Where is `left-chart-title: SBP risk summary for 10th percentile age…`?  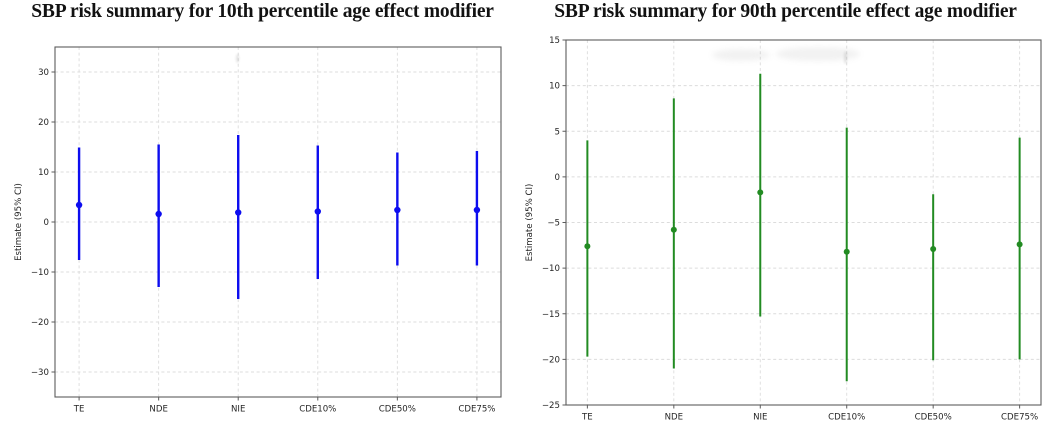
left-chart-title: SBP risk summary for 10th percentile age… is located at coordinates (262, 11).